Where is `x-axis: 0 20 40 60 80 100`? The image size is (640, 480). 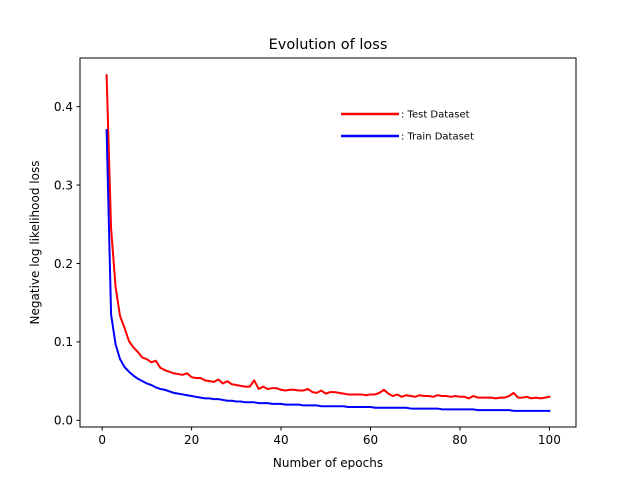
x-axis: 0 20 40 60 80 100 is located at coordinates (329, 437).